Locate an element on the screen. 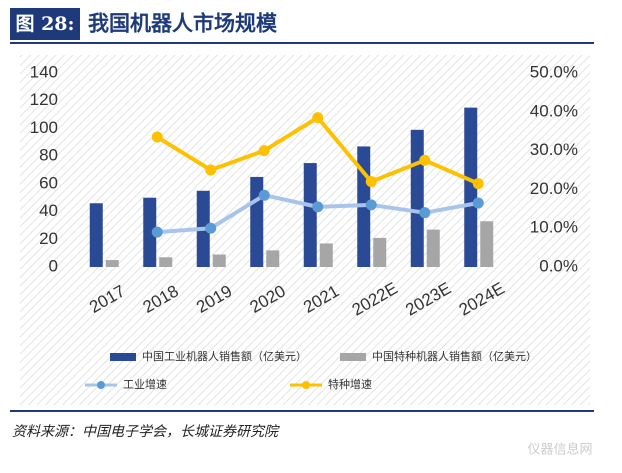 This screenshot has width=622, height=473. y2-tick-label: 0.0% is located at coordinates (558, 265).